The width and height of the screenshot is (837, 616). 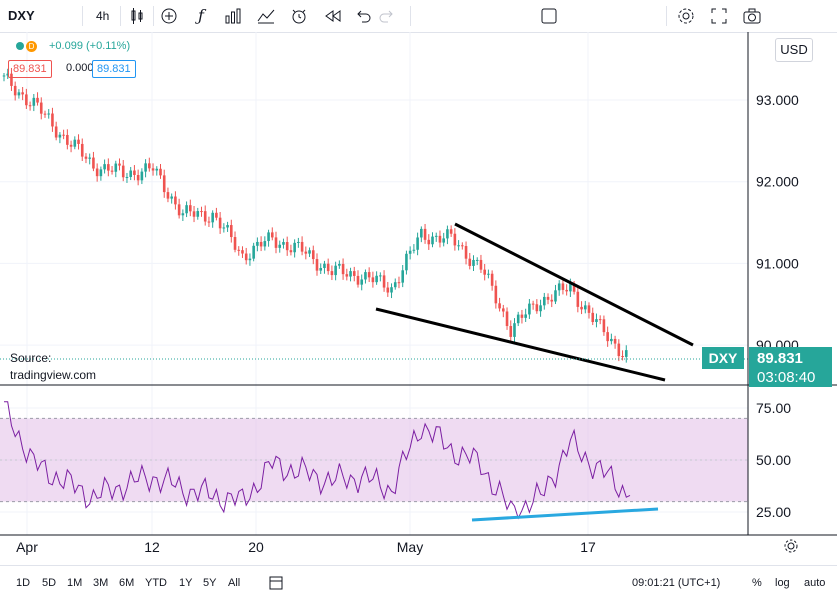 What do you see at coordinates (520, 344) in the screenshot?
I see `wedge-lower-trendline` at bounding box center [520, 344].